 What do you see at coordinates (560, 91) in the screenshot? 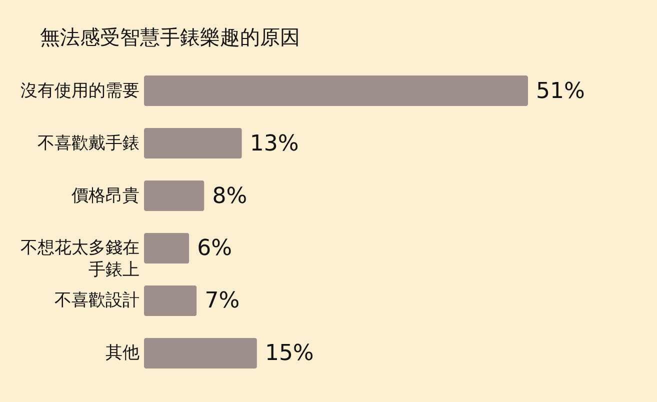
I see `data-label: 51%` at bounding box center [560, 91].